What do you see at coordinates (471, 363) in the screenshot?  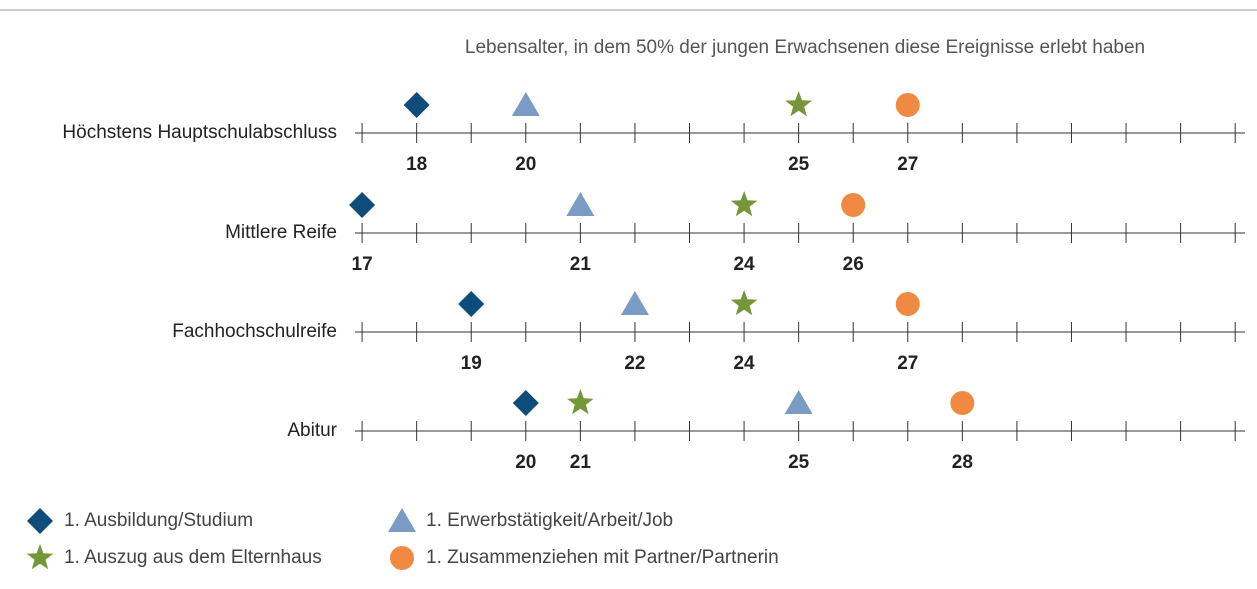 I see `value-label: 19` at bounding box center [471, 363].